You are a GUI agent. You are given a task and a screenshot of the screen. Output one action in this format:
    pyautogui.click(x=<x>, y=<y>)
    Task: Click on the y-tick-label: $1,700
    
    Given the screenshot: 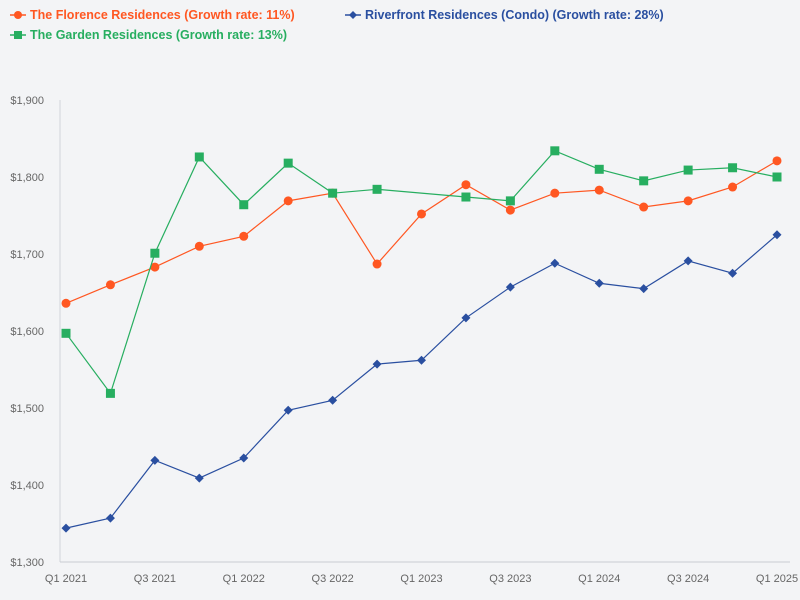 What is the action you would take?
    pyautogui.click(x=27, y=255)
    